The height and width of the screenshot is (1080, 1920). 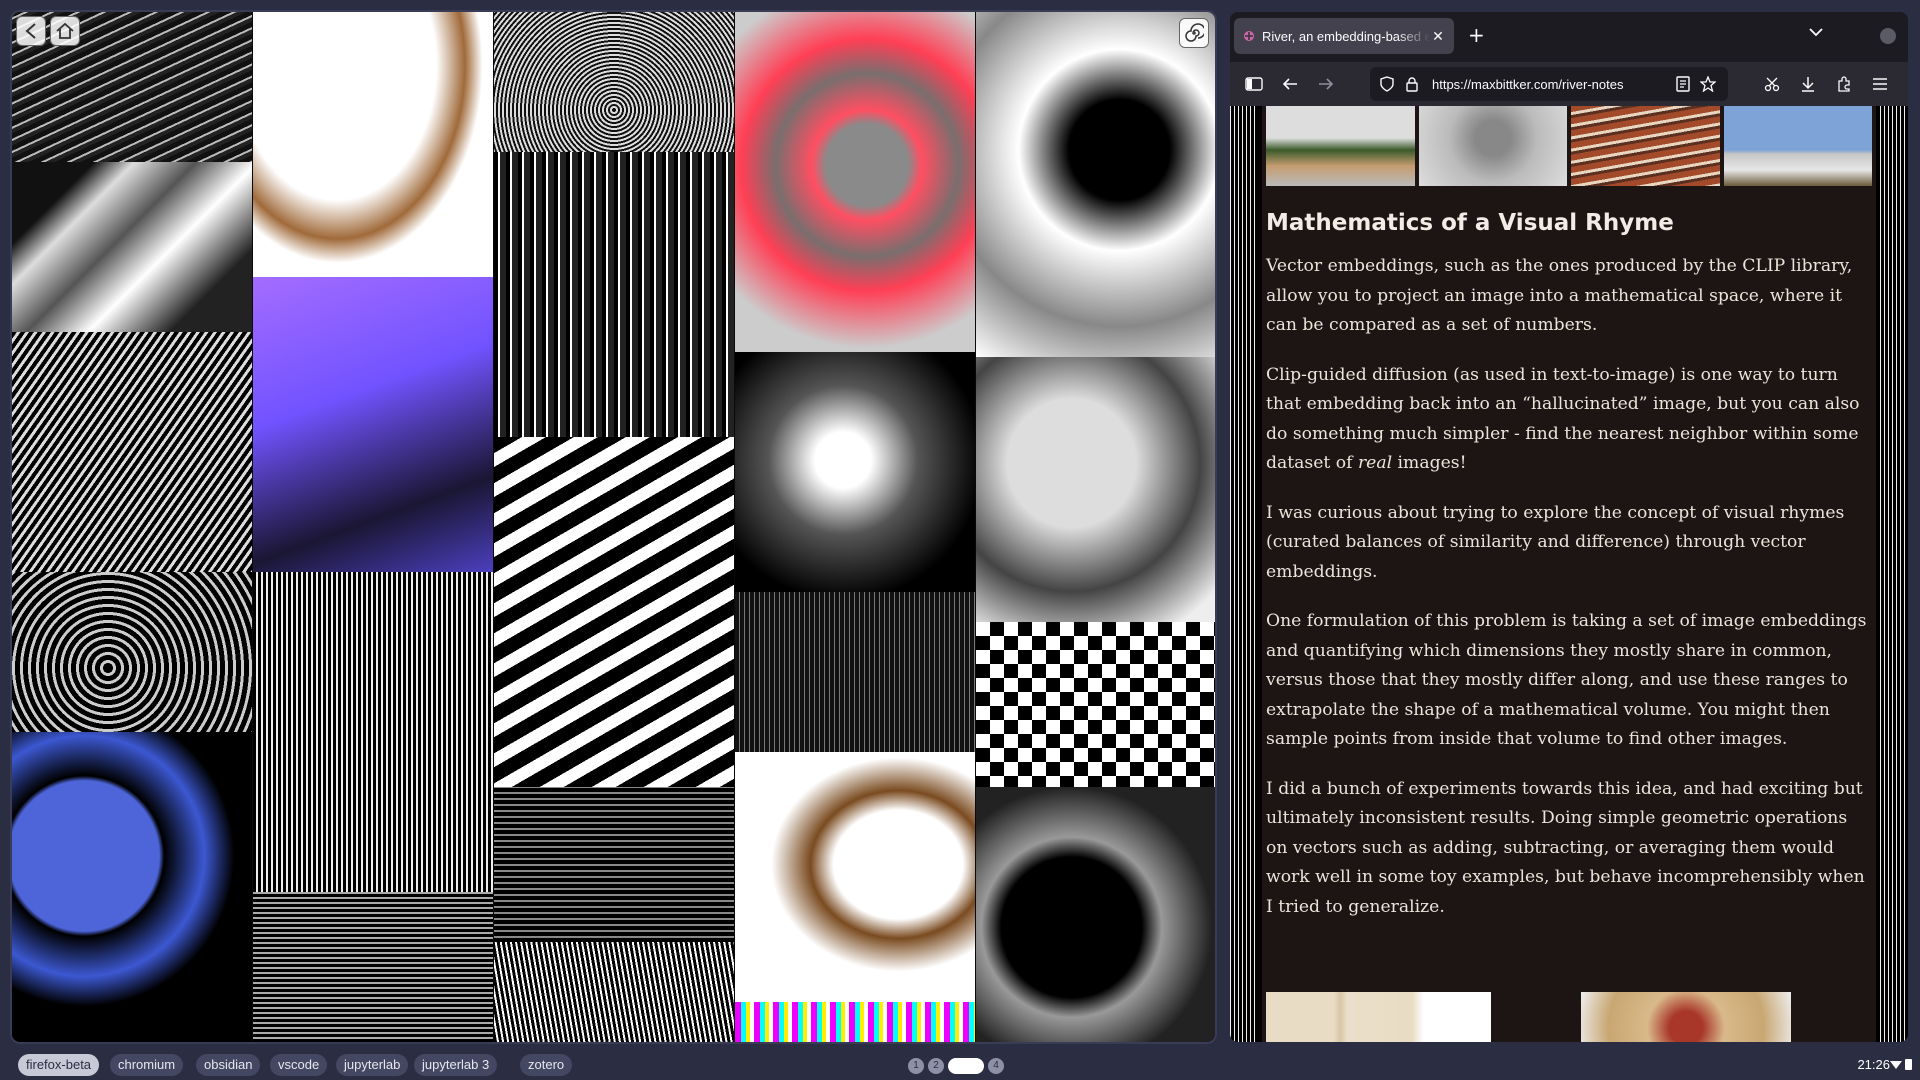 I want to click on workspace-jupyterlab: jupyterlab, so click(x=372, y=1065).